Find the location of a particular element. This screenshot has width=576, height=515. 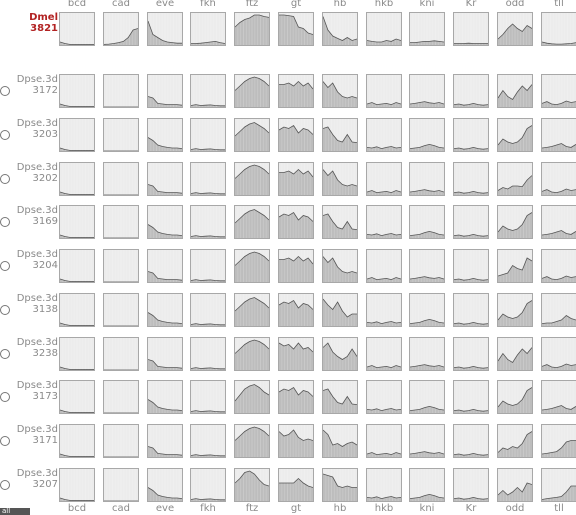

all-button: all is located at coordinates (15, 511).